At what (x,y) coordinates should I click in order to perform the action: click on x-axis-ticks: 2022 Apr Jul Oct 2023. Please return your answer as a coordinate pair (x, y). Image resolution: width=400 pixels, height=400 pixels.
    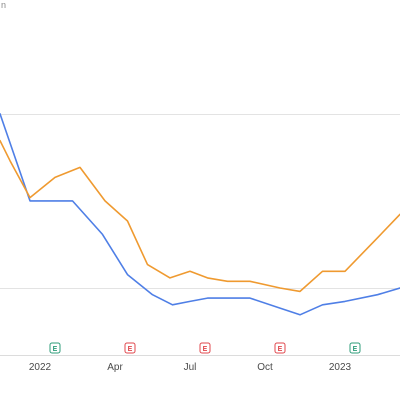
    Looking at the image, I should click on (190, 367).